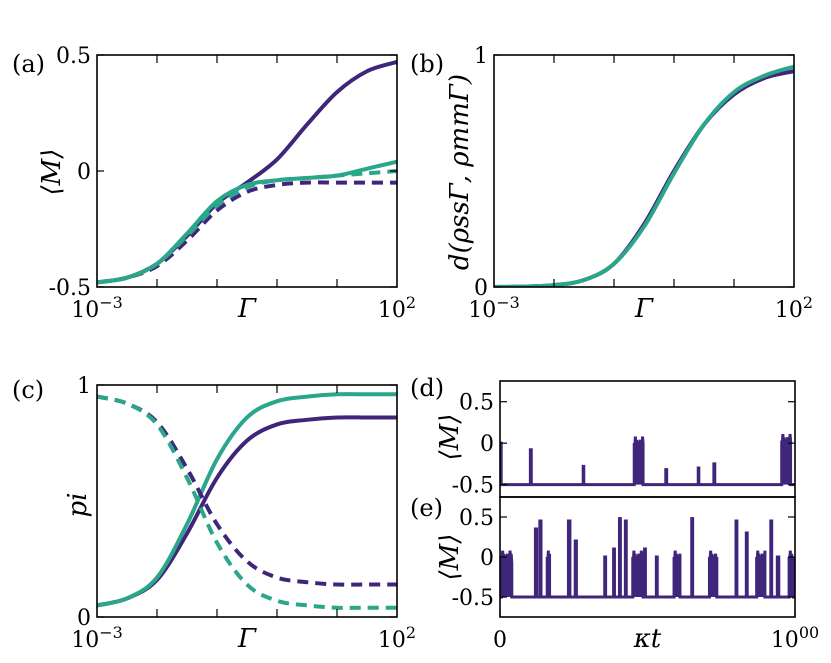 The height and width of the screenshot is (663, 831). I want to click on xlabel-a: Γ, so click(247, 309).